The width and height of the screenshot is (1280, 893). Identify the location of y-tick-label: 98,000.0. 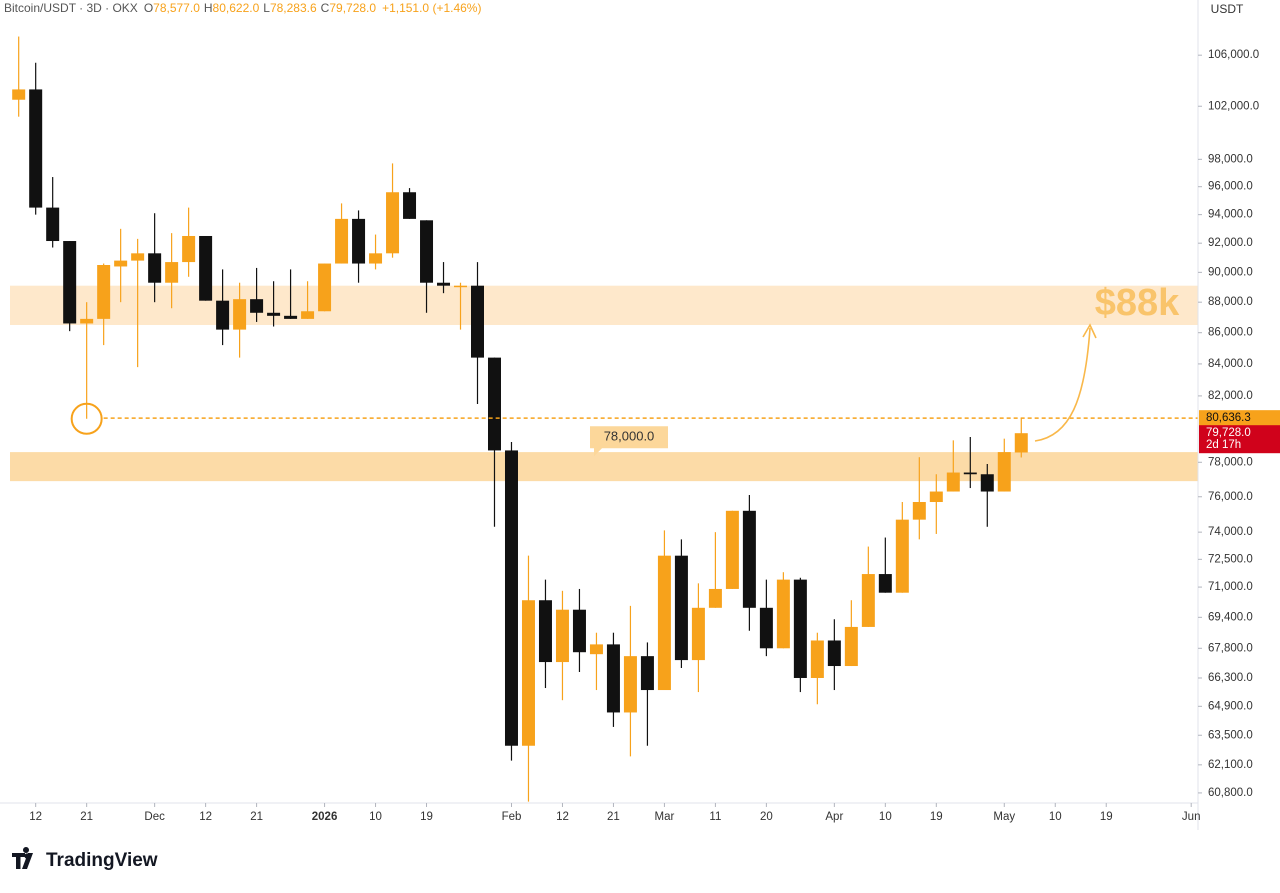
(1230, 159).